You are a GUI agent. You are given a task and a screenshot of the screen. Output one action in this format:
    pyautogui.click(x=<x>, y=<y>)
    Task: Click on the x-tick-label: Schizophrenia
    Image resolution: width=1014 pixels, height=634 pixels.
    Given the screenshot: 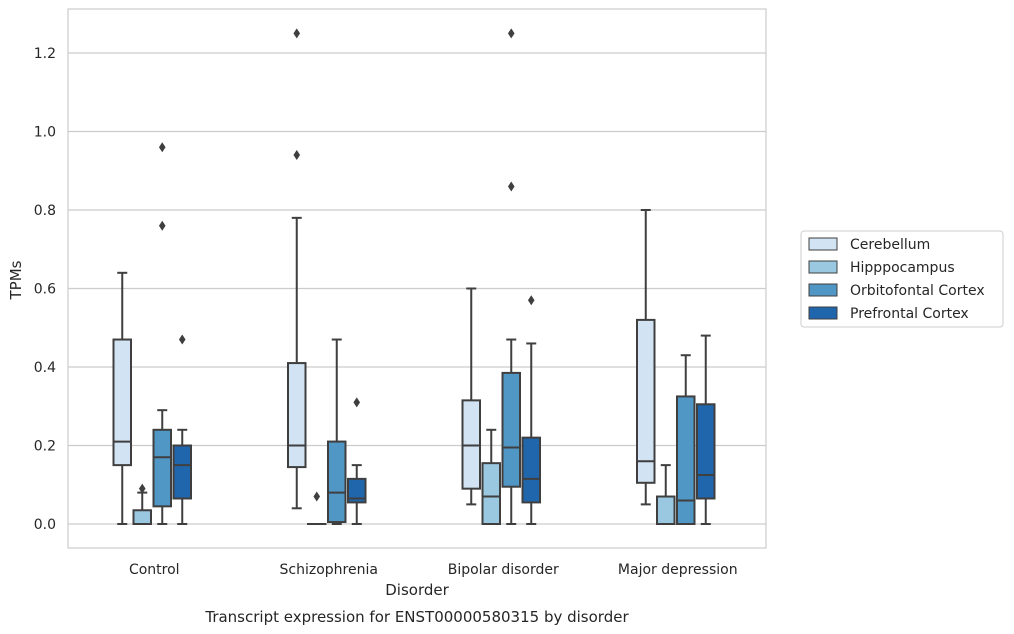 What is the action you would take?
    pyautogui.click(x=329, y=570)
    